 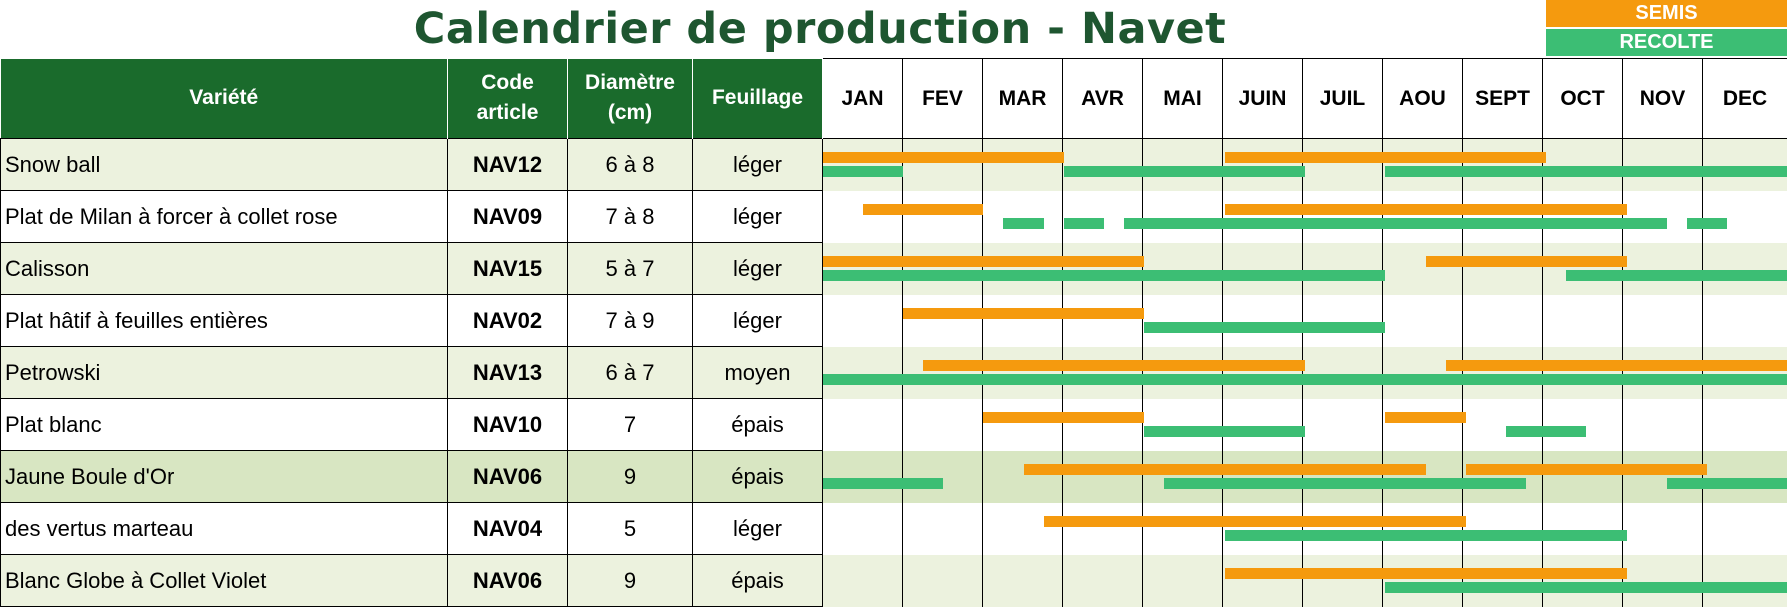 I want to click on diameter-cell: 6 à 7, so click(x=630, y=373).